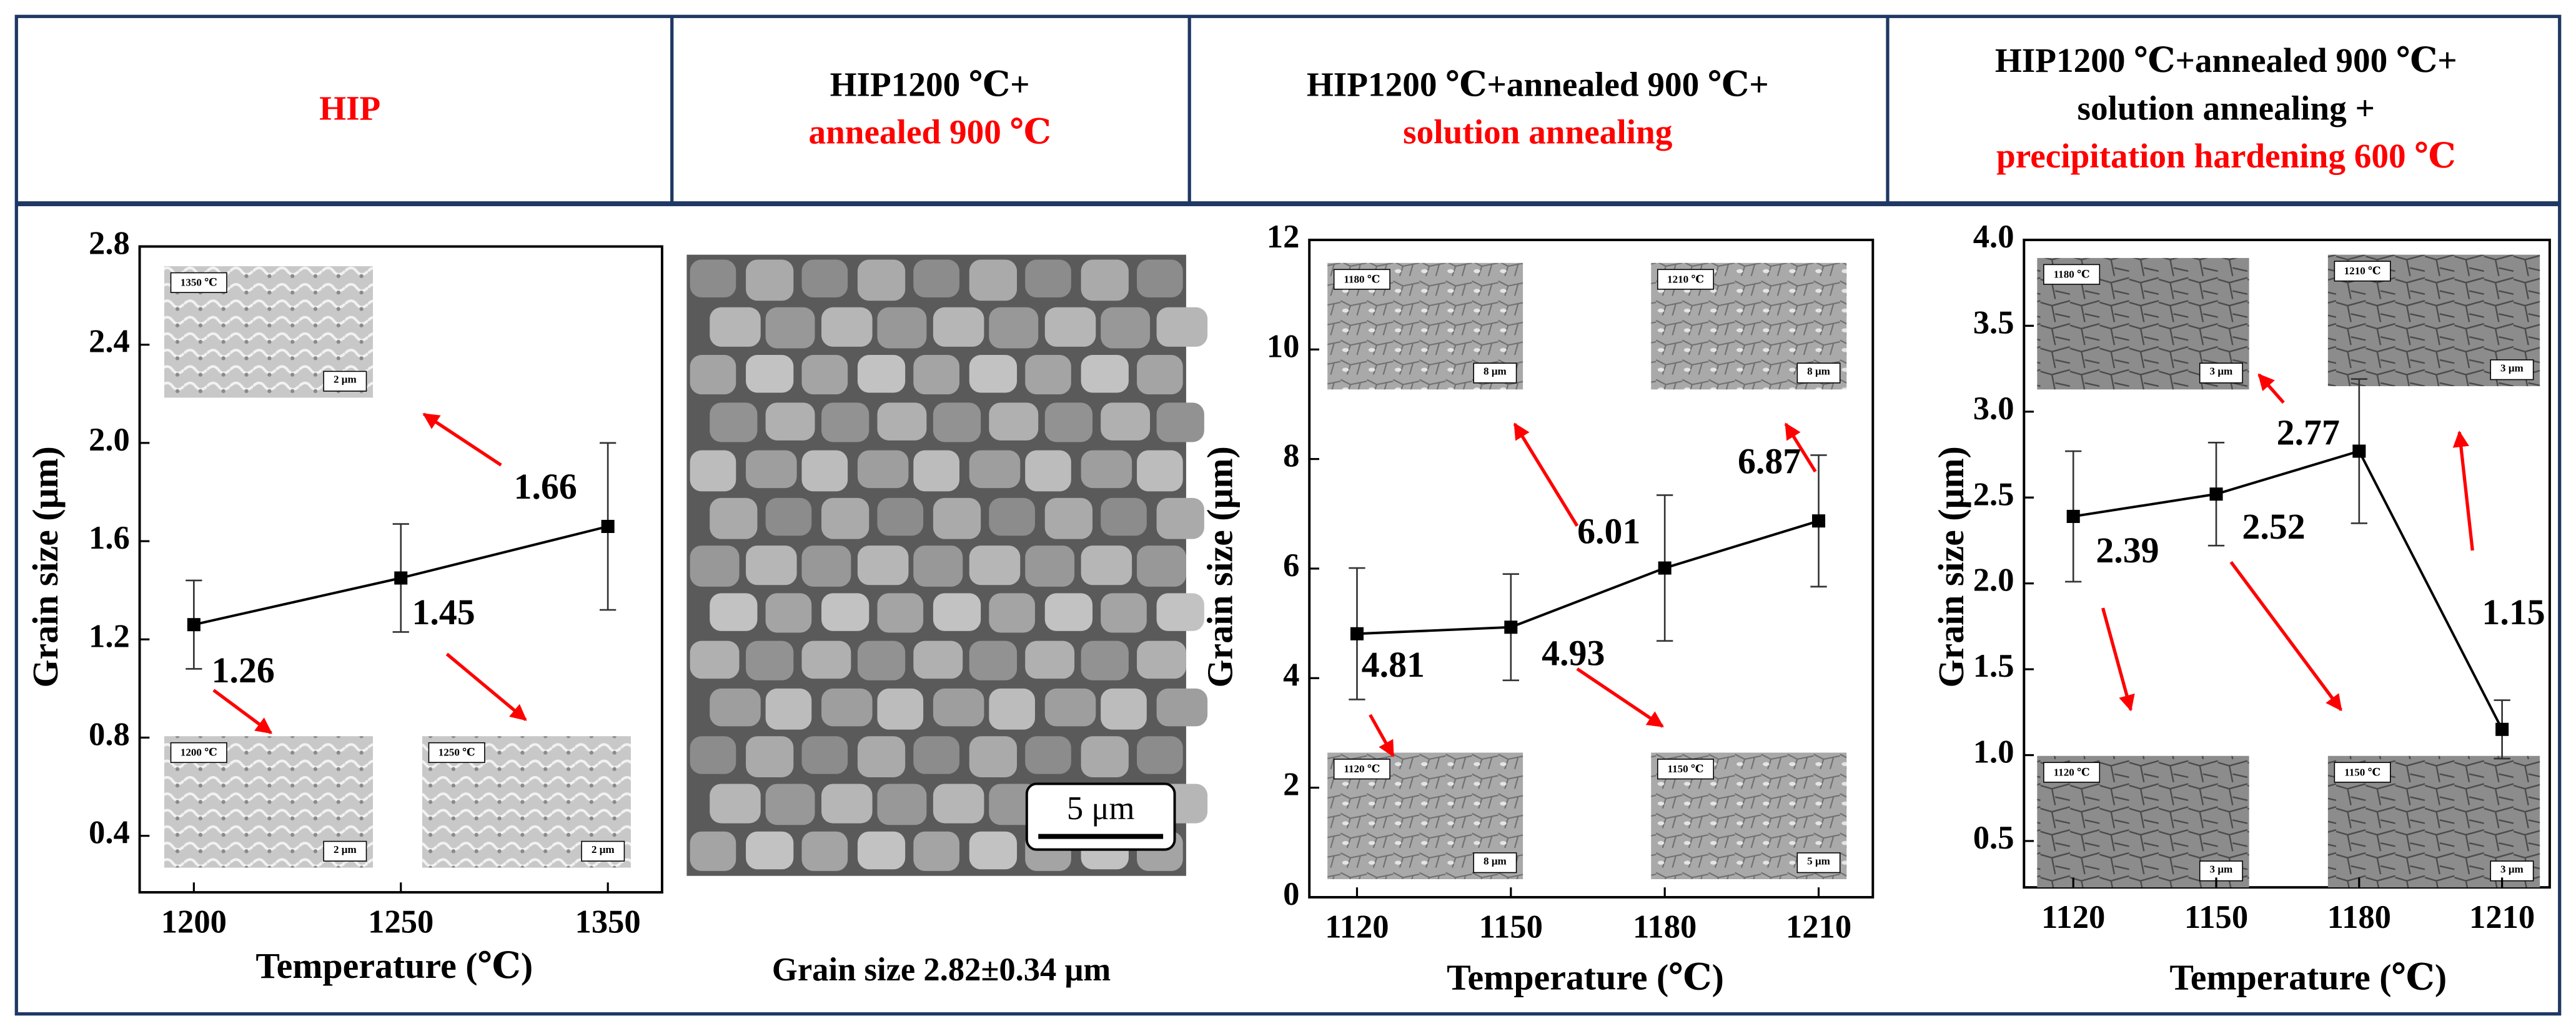 This screenshot has width=2576, height=1031. Describe the element at coordinates (1538, 132) in the screenshot. I see `header-text: solution annealing` at that location.